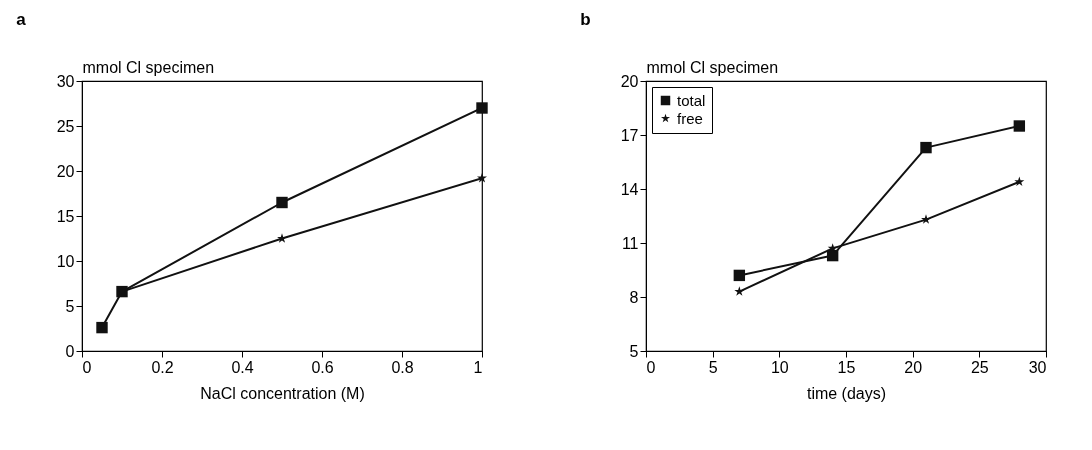 The height and width of the screenshot is (450, 1092). What do you see at coordinates (913, 367) in the screenshot?
I see `x-tick-label: 20` at bounding box center [913, 367].